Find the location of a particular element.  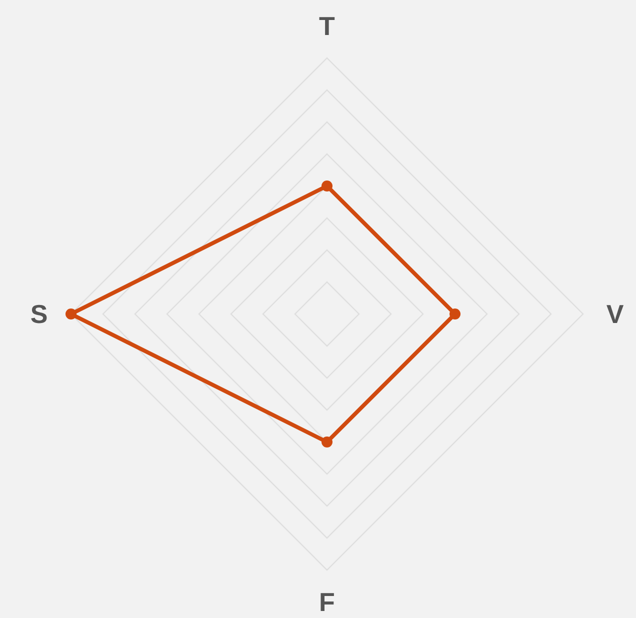

spoke-label: T is located at coordinates (327, 26).